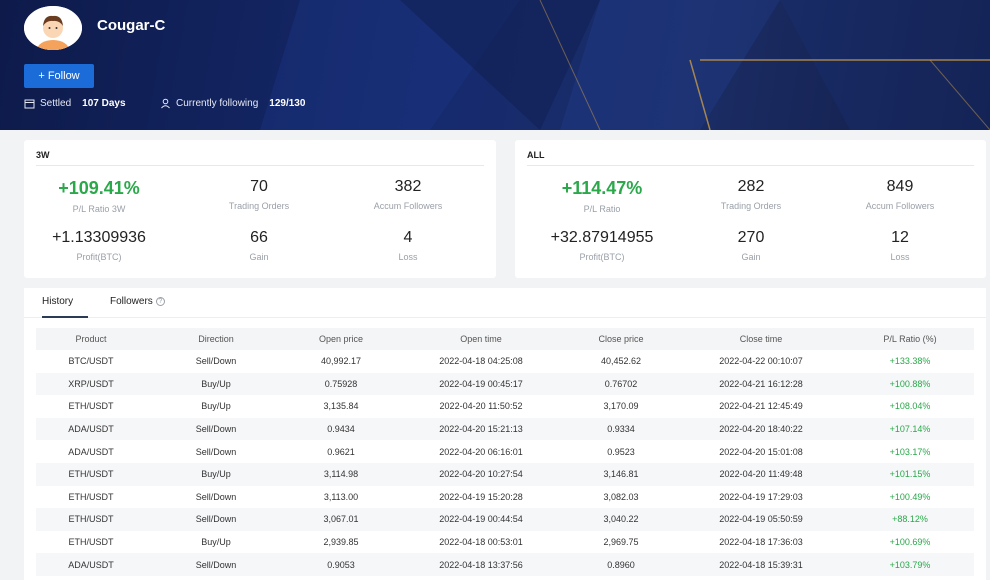 This screenshot has height=580, width=990. Describe the element at coordinates (751, 206) in the screenshot. I see `trading-orders-label: Trading Orders` at that location.